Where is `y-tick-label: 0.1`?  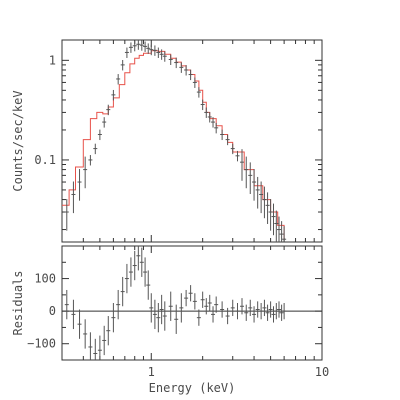 y-tick-label: 0.1 is located at coordinates (45, 160).